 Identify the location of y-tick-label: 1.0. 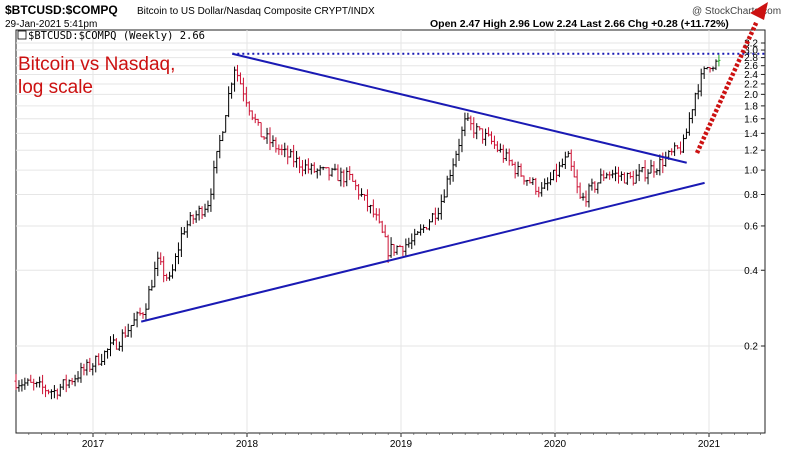
(751, 171).